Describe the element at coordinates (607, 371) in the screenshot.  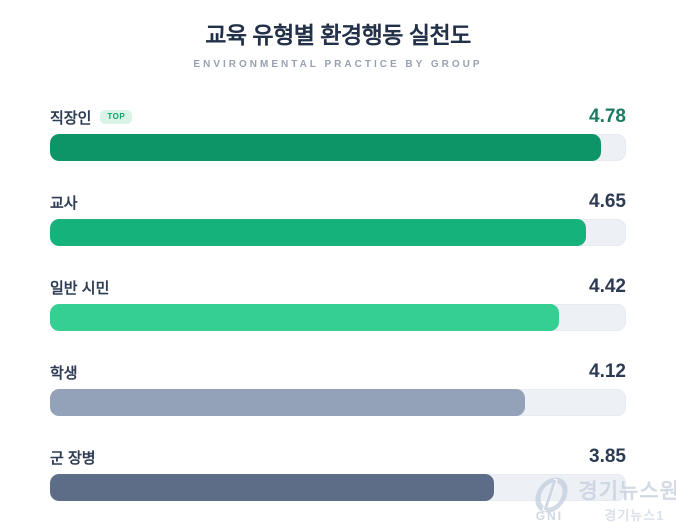
I see `value-label: 4.12` at that location.